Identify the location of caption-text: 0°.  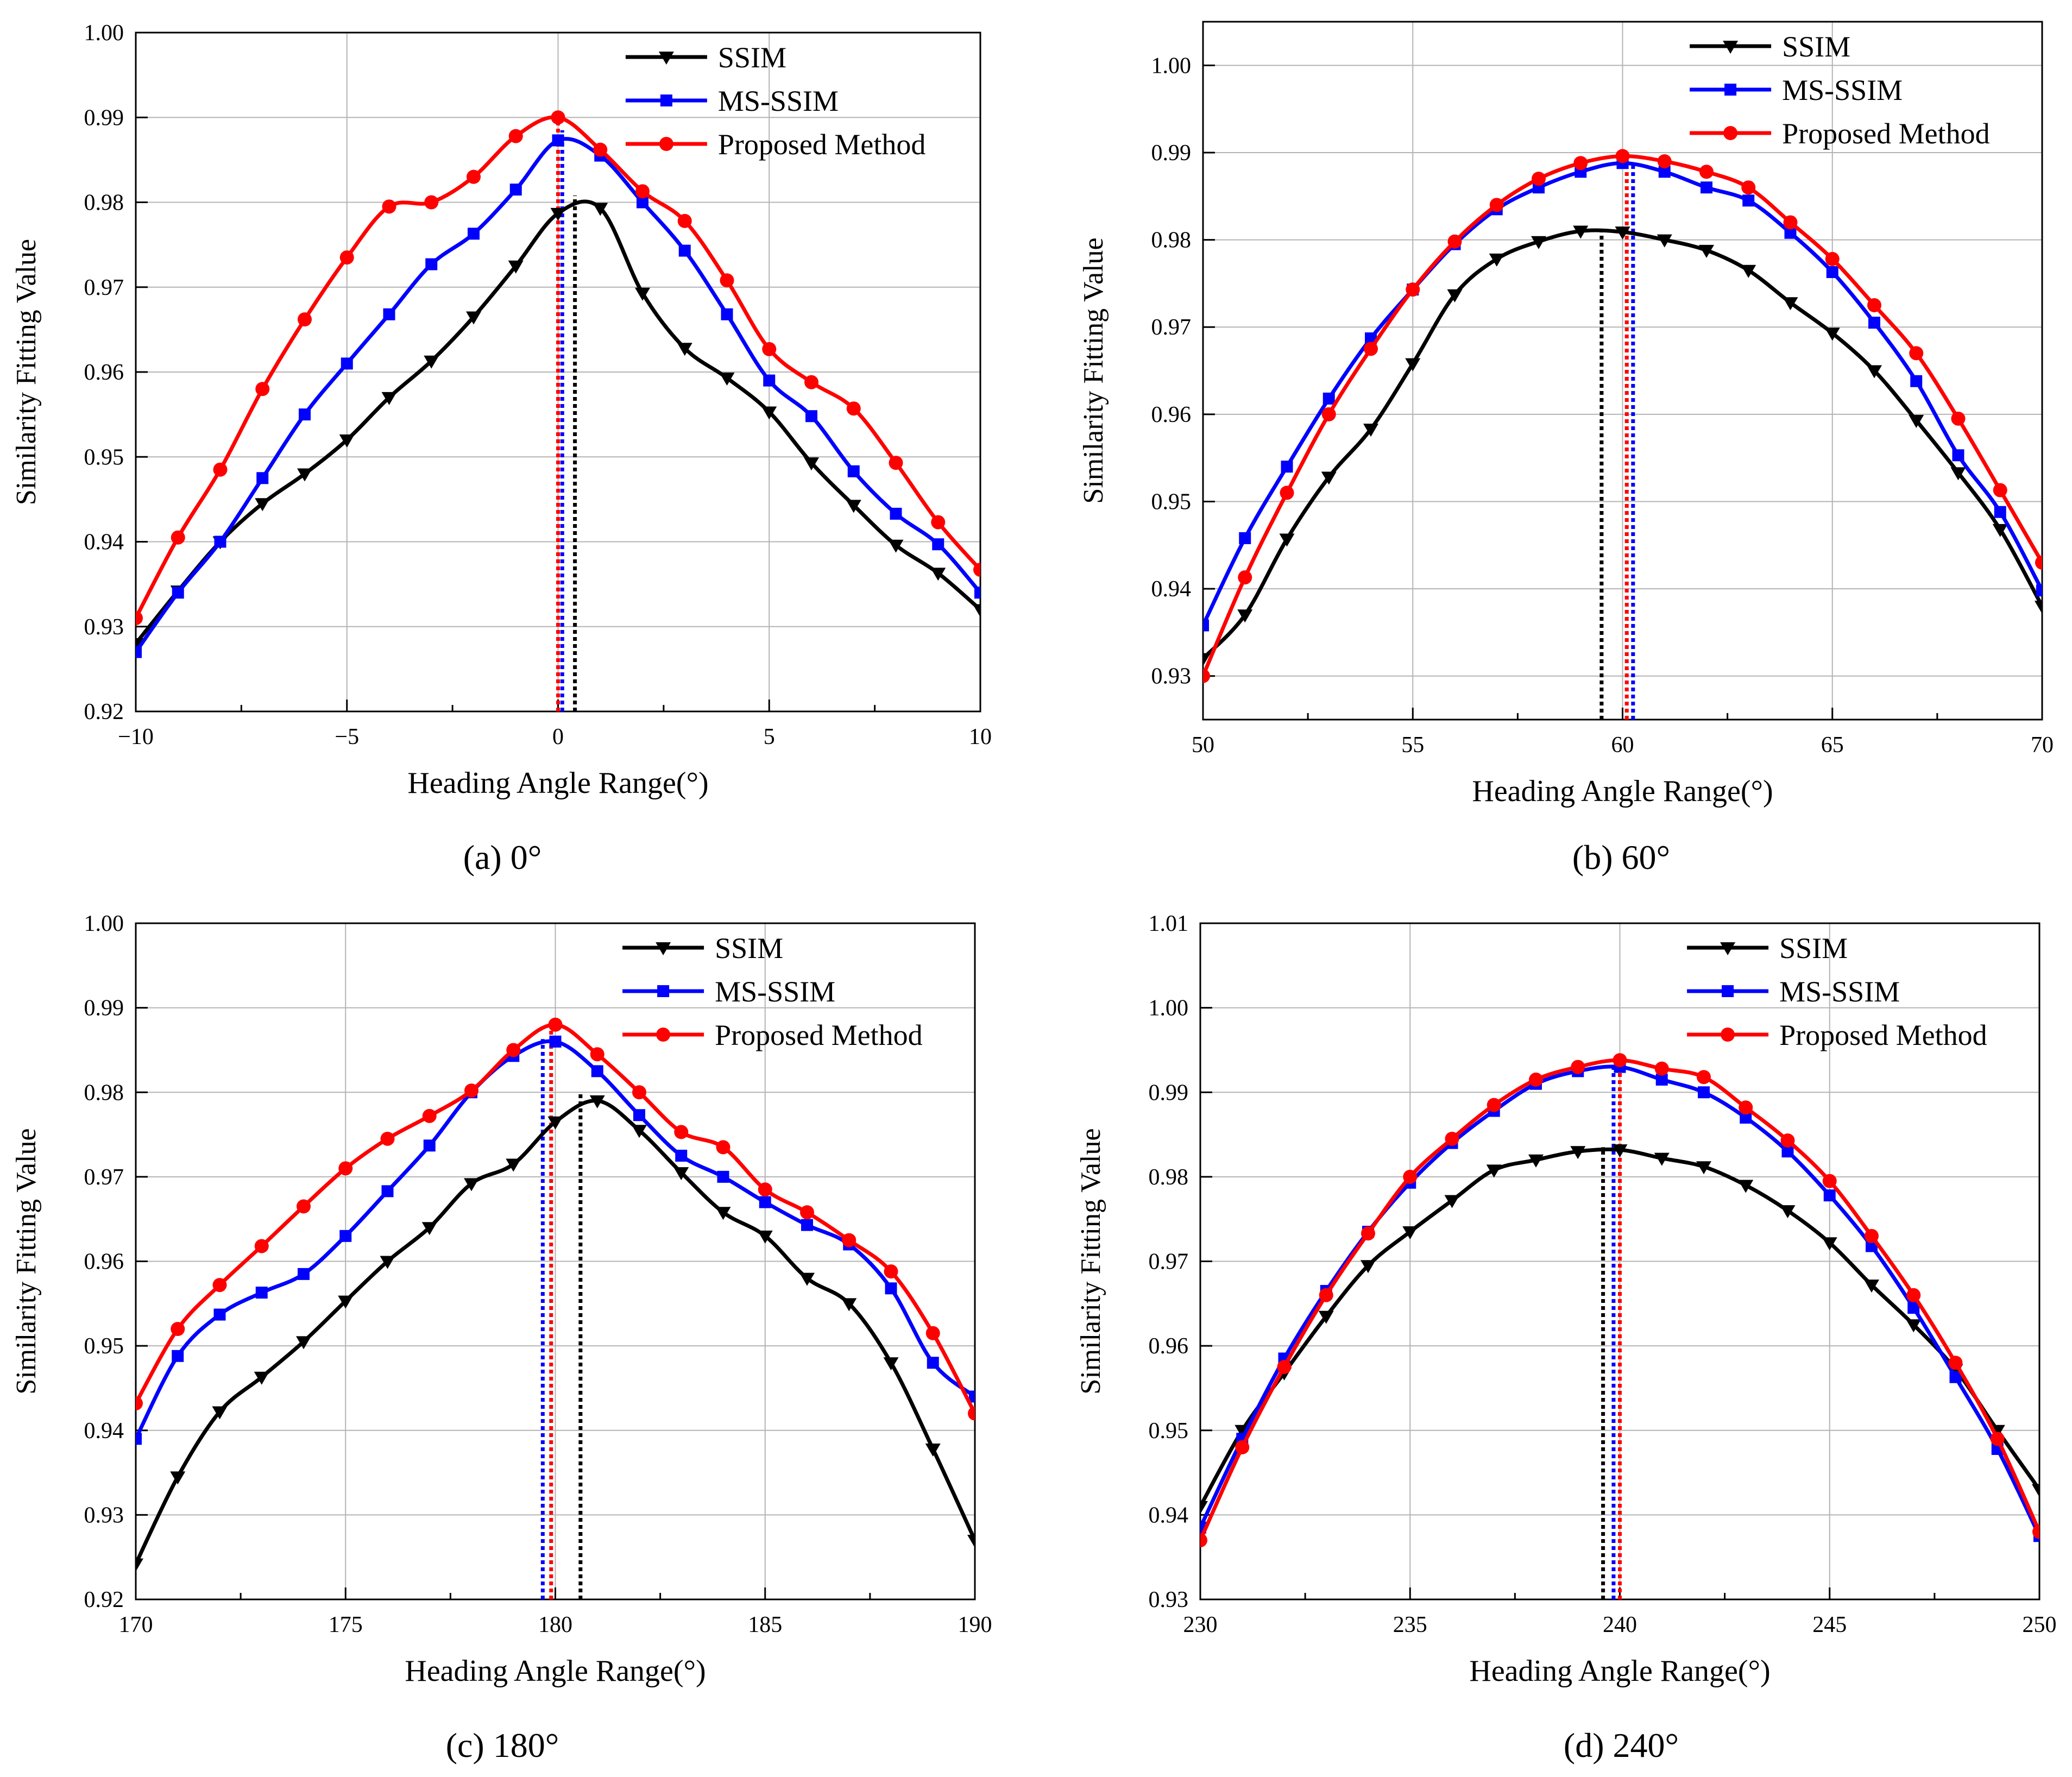
(522, 857).